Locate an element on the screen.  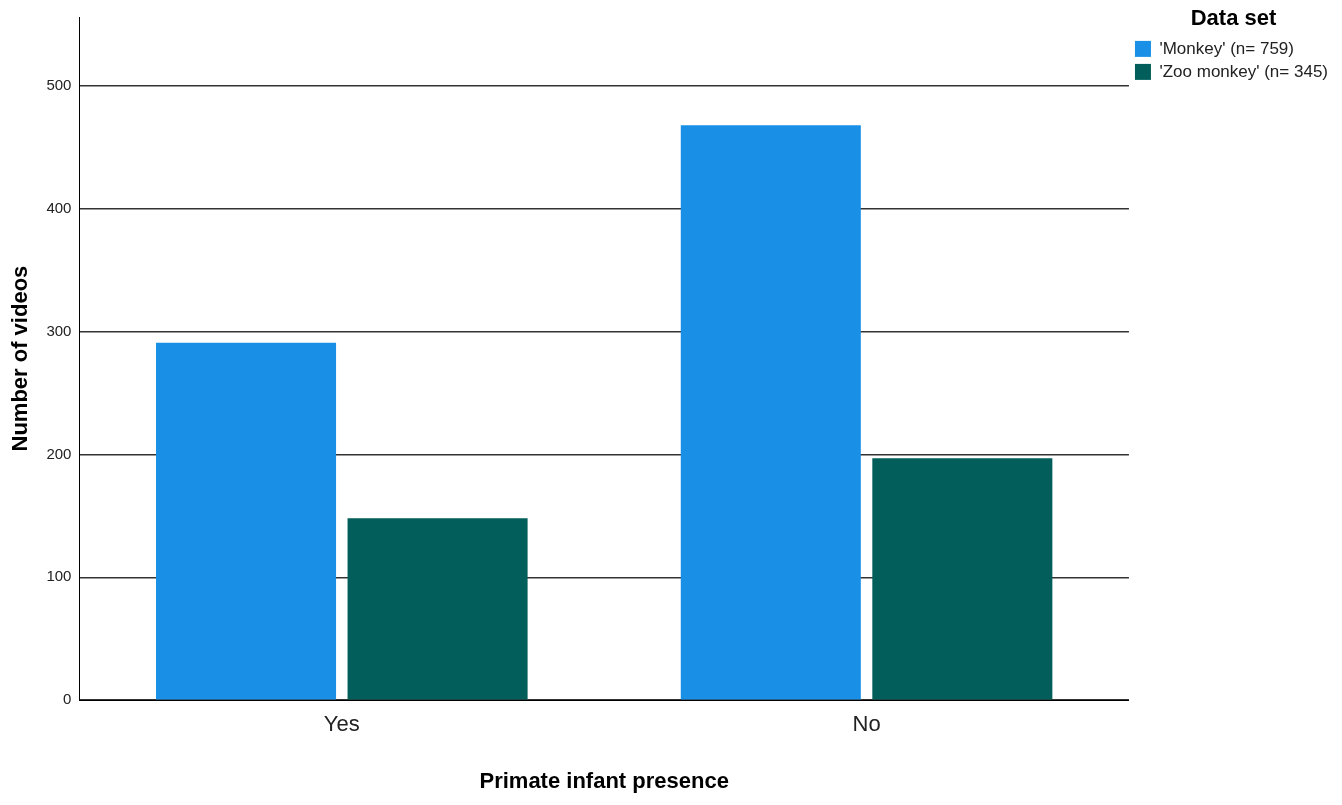
y-tick-label: 200 is located at coordinates (59, 453).